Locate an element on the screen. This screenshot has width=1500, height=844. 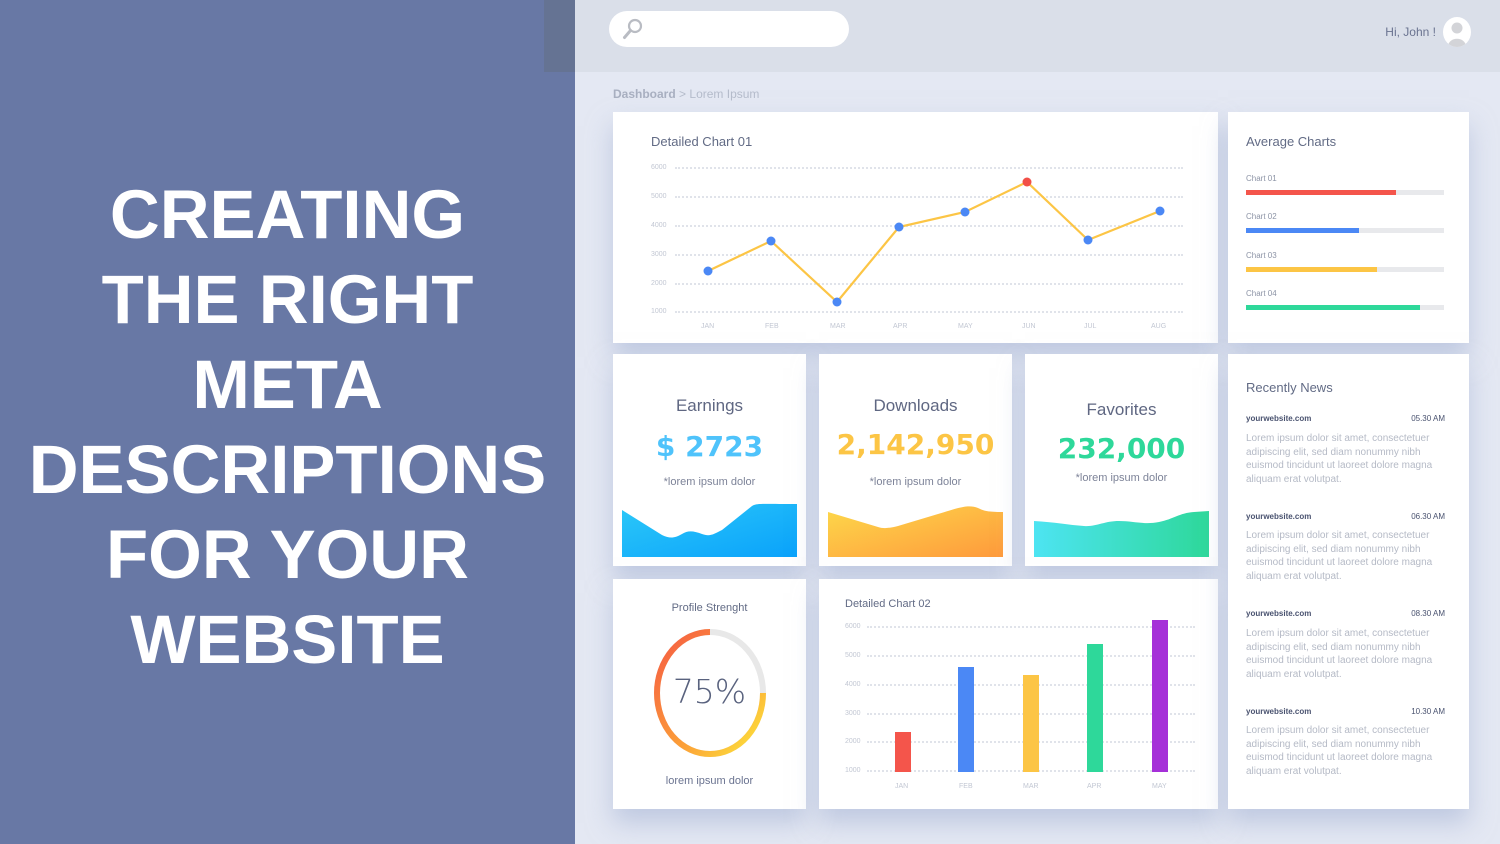
favorites-card: Favorites 232,000 *lorem ipsum dolor is located at coordinates (1121, 460).